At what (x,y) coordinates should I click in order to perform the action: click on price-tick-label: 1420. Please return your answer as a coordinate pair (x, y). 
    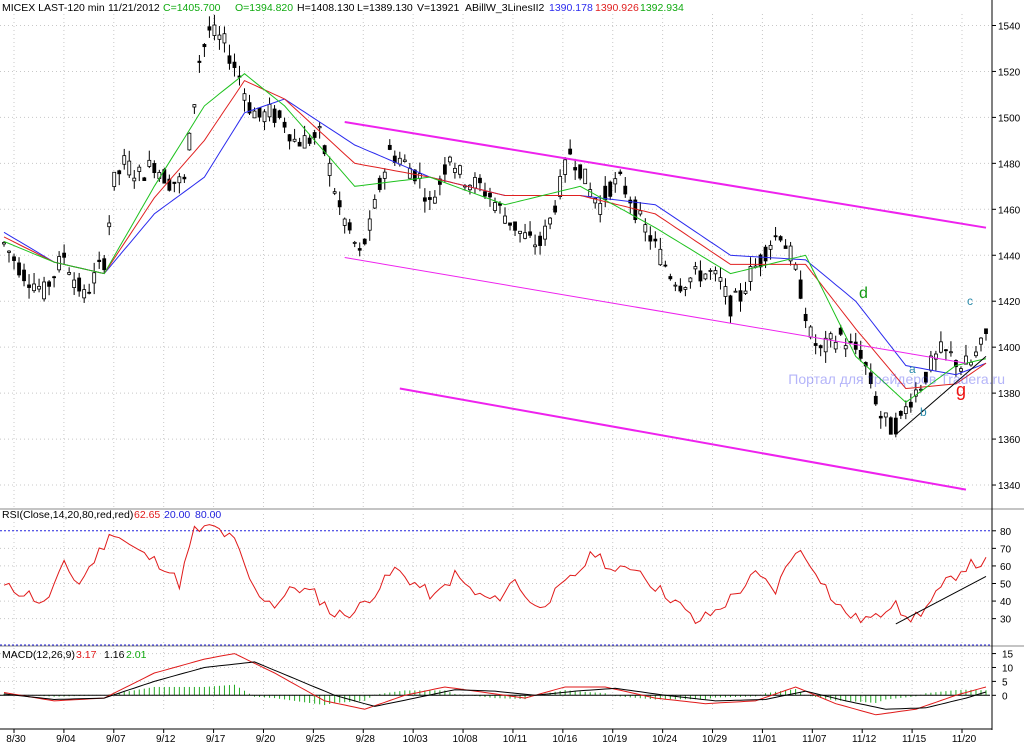
    Looking at the image, I should click on (1009, 302).